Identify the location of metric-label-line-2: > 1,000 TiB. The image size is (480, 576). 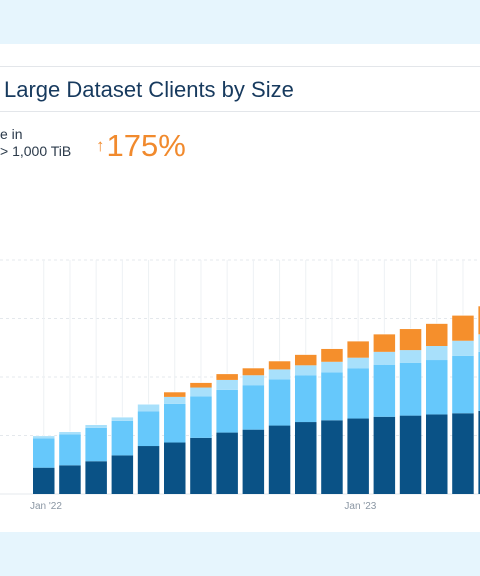
(36, 151).